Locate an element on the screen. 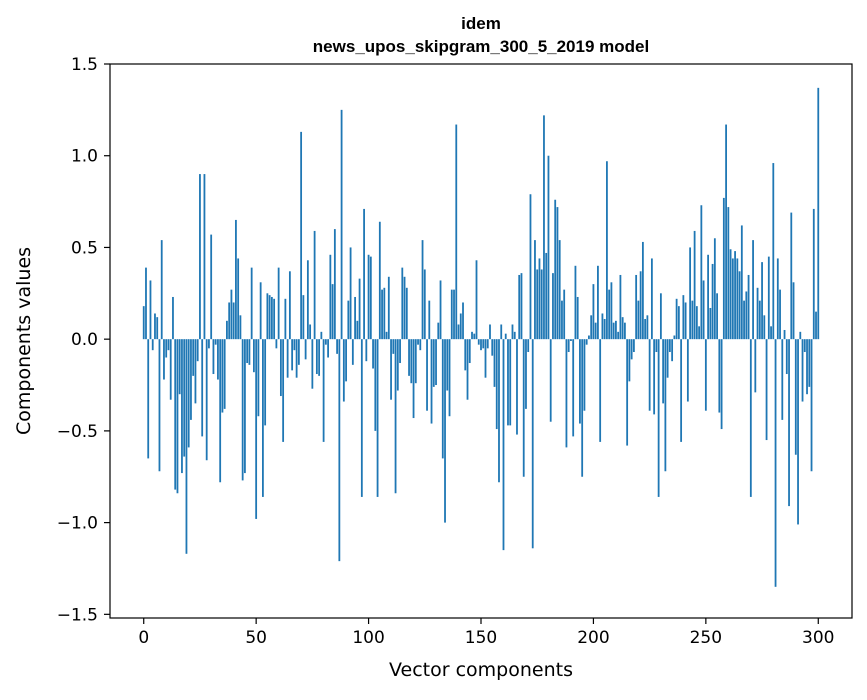 This screenshot has height=700, width=867. x-tick-label: 150 is located at coordinates (481, 638).